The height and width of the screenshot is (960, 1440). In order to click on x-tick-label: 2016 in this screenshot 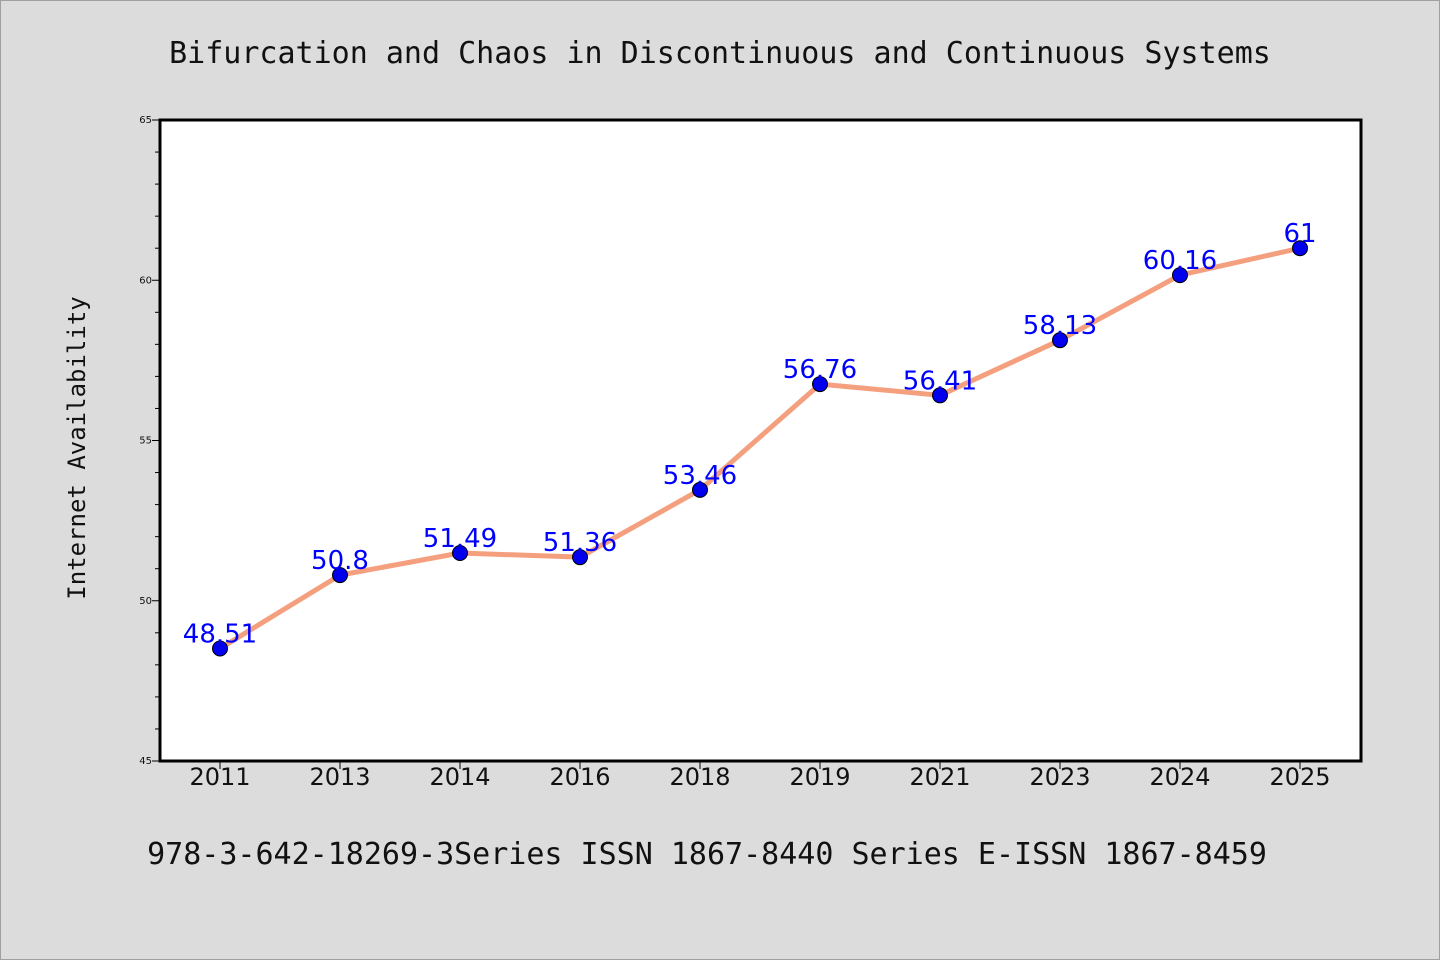, I will do `click(579, 777)`.